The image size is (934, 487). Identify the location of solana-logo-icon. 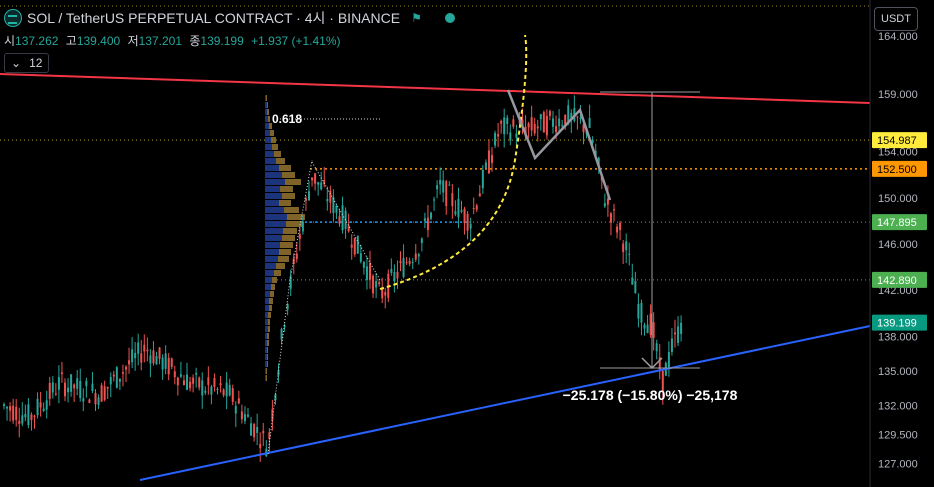
(13, 18).